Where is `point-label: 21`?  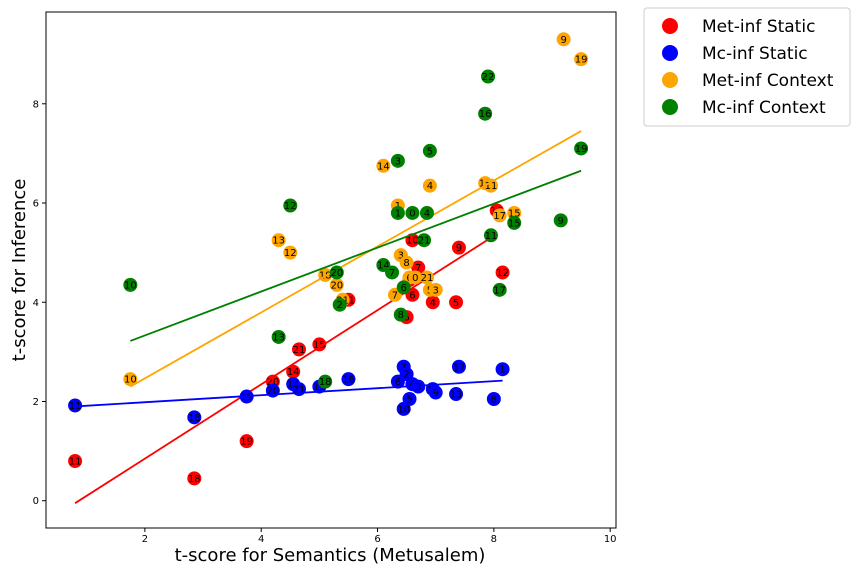
point-label: 21 is located at coordinates (424, 241).